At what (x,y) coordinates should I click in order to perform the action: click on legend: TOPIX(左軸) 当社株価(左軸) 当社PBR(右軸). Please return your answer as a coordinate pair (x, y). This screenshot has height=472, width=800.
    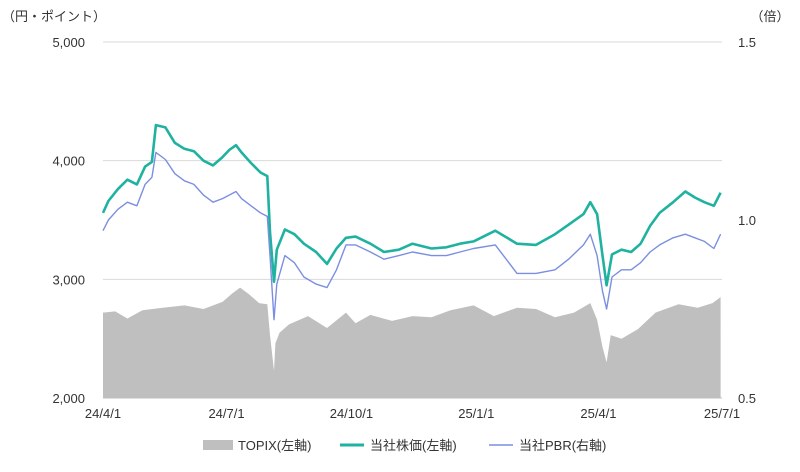
    Looking at the image, I should click on (404, 445).